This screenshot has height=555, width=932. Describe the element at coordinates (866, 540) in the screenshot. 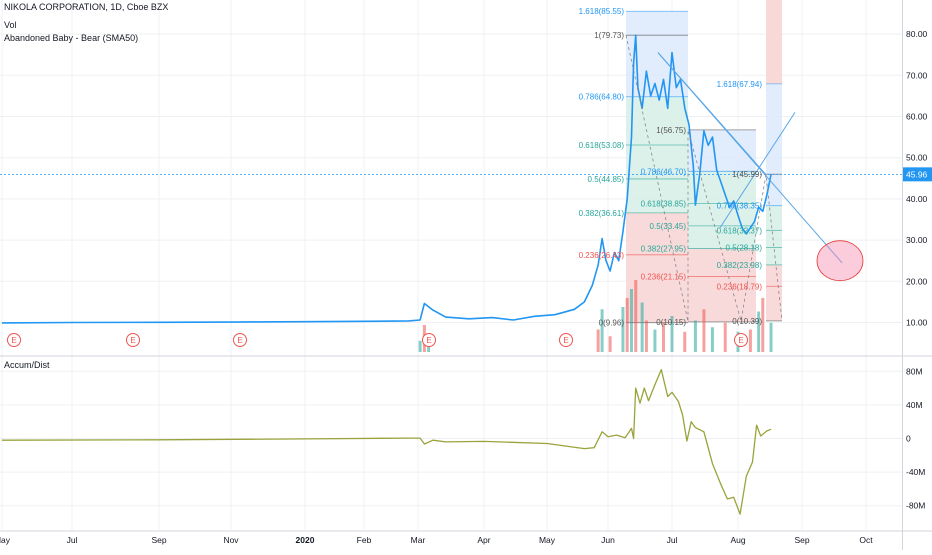

I see `time-tick-label: Oct` at that location.